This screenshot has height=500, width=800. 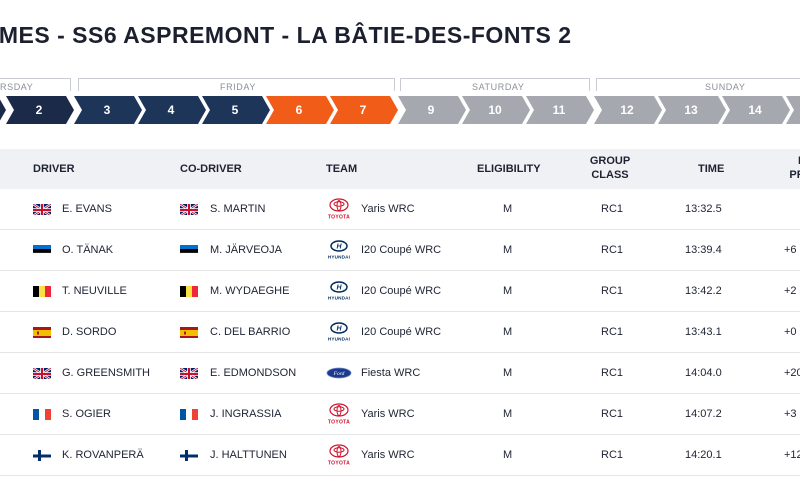 What do you see at coordinates (189, 414) in the screenshot?
I see `codriver-flag-fr` at bounding box center [189, 414].